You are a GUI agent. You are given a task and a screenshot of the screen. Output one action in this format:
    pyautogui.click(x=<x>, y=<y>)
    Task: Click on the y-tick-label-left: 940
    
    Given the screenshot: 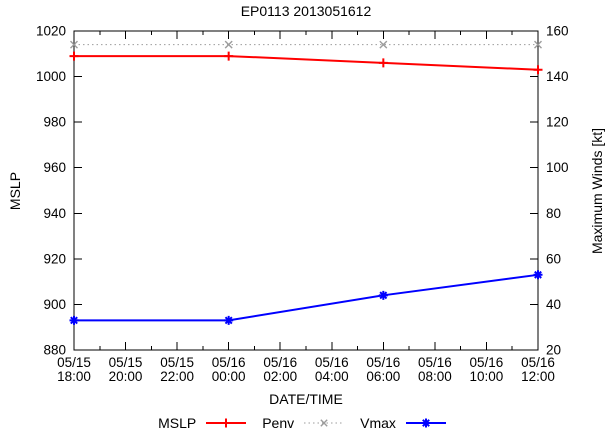 What is the action you would take?
    pyautogui.click(x=54, y=213)
    